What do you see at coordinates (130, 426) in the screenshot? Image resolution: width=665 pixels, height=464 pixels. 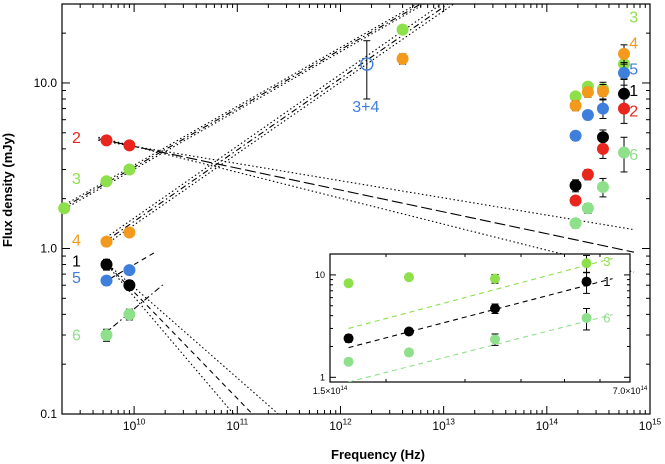 I see `main-x-tick-label-0-base: 10` at bounding box center [130, 426].